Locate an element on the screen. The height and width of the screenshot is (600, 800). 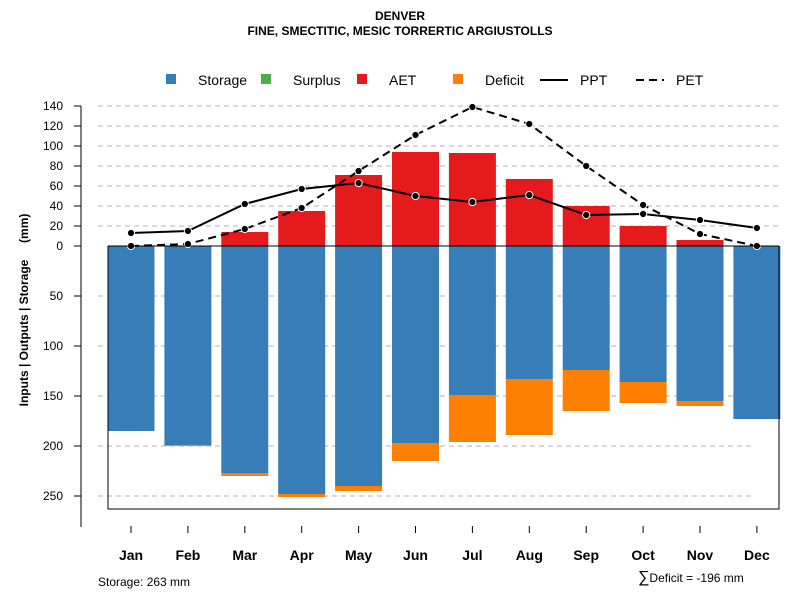
x-tick-label: Nov is located at coordinates (700, 555).